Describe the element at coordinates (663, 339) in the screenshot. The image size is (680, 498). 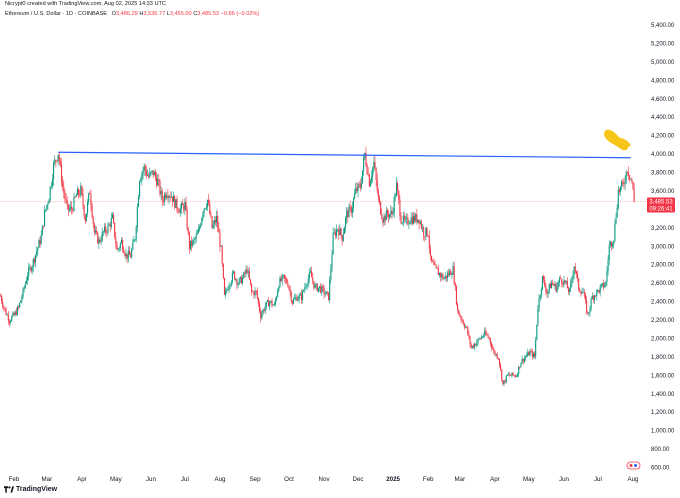
I see `y-tick-label: 2,000.00` at that location.